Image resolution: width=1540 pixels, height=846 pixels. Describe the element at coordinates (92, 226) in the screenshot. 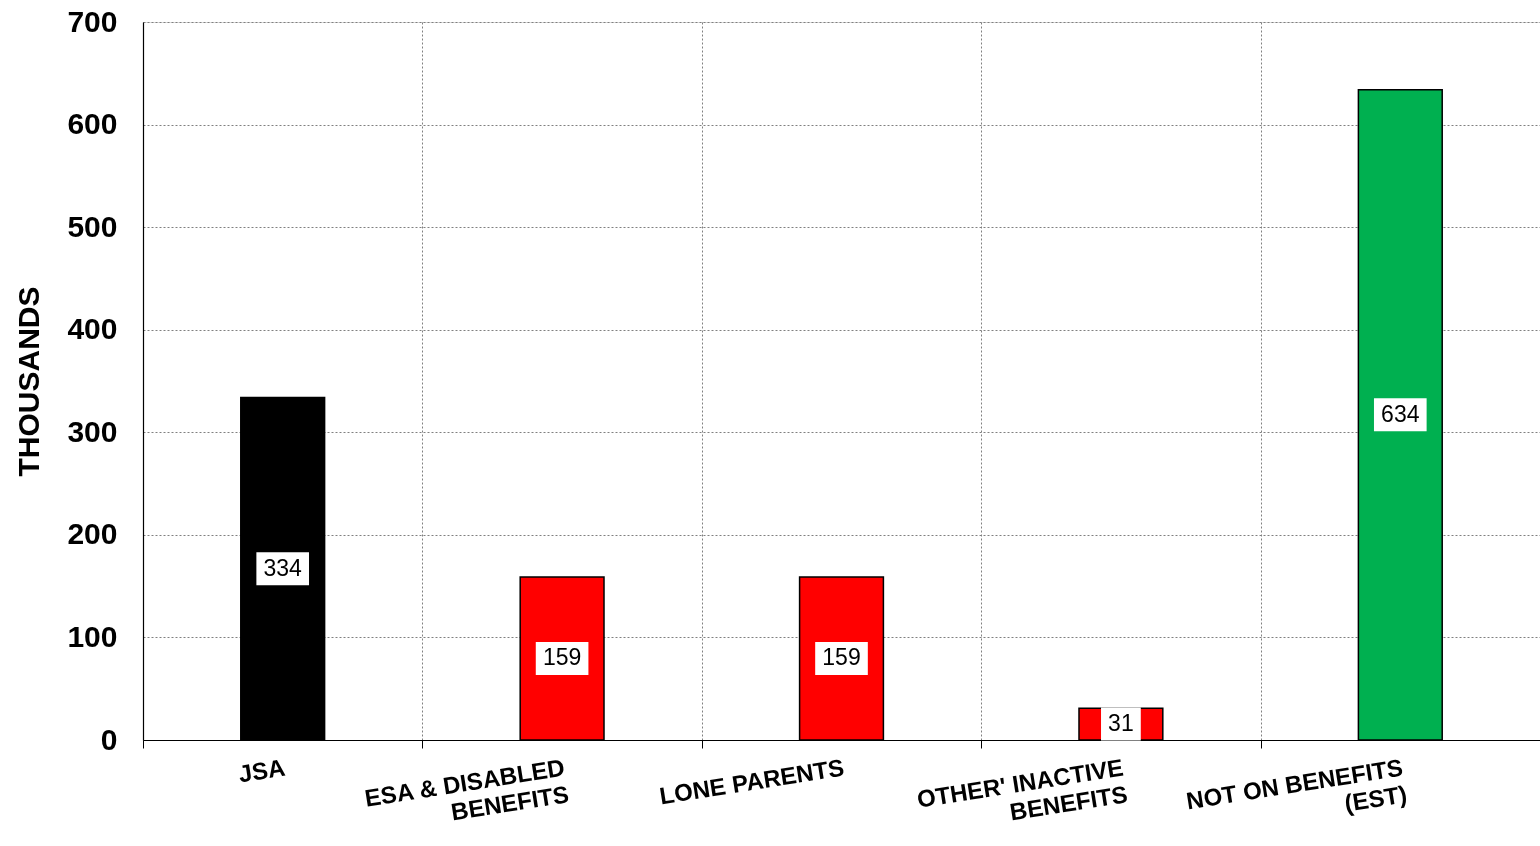

I see `y-tick-label: 500` at that location.